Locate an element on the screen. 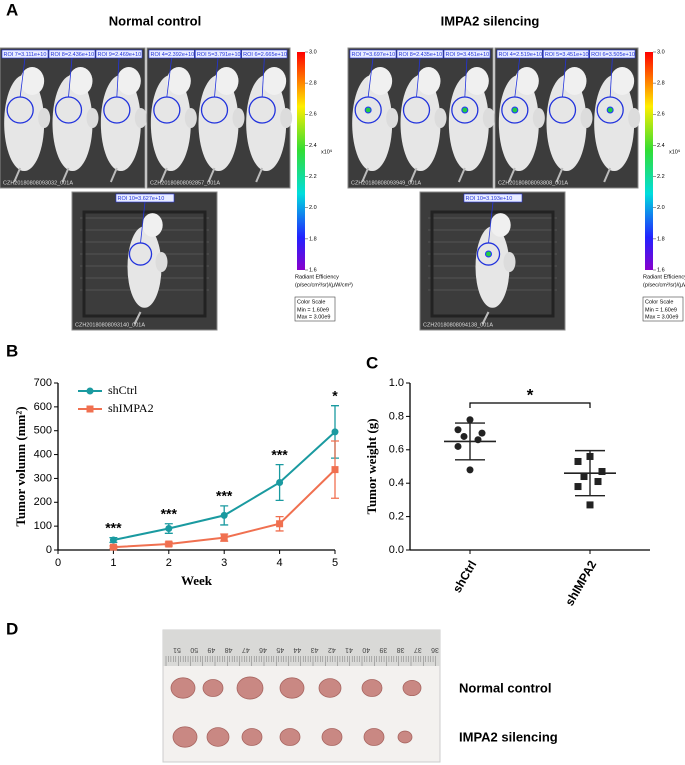  y-tick-label: 100 is located at coordinates (43, 526).